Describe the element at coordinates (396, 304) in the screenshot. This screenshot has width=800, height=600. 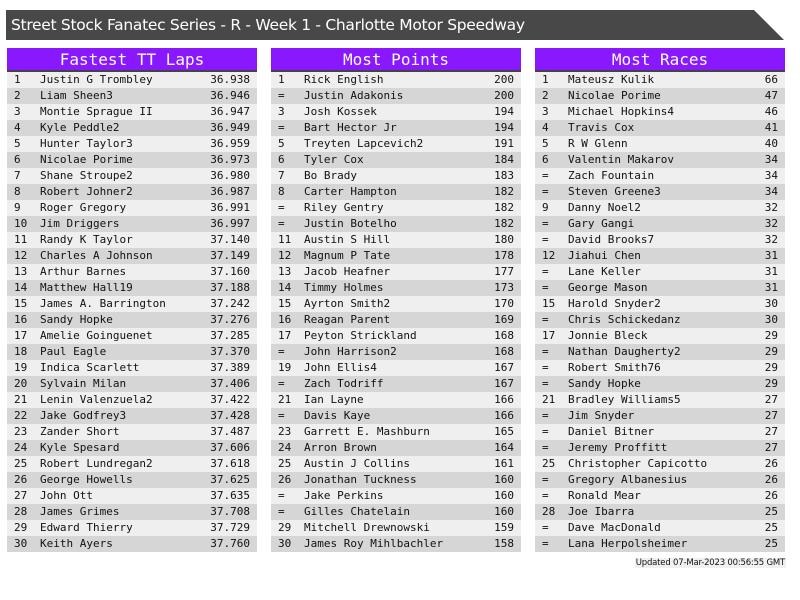
I see `table-row: 15 Ayrton Smith2 170` at that location.